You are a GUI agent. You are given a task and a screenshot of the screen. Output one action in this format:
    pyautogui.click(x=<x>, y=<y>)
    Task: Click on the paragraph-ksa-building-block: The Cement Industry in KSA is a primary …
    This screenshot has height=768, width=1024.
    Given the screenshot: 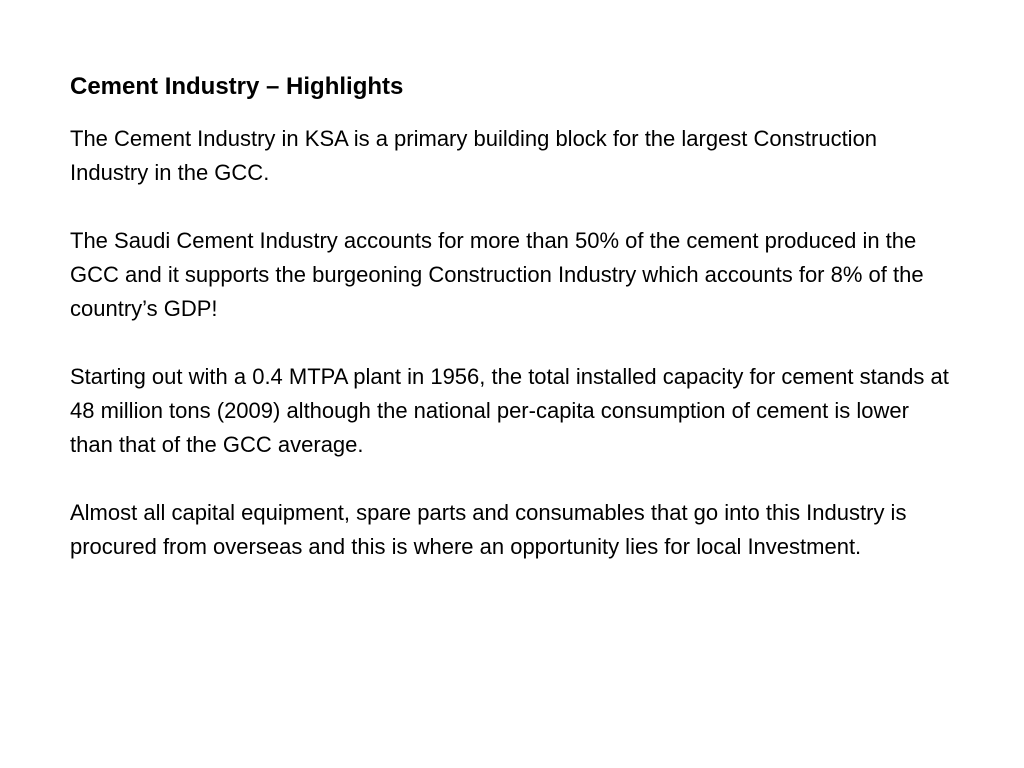 What is the action you would take?
    pyautogui.click(x=474, y=155)
    